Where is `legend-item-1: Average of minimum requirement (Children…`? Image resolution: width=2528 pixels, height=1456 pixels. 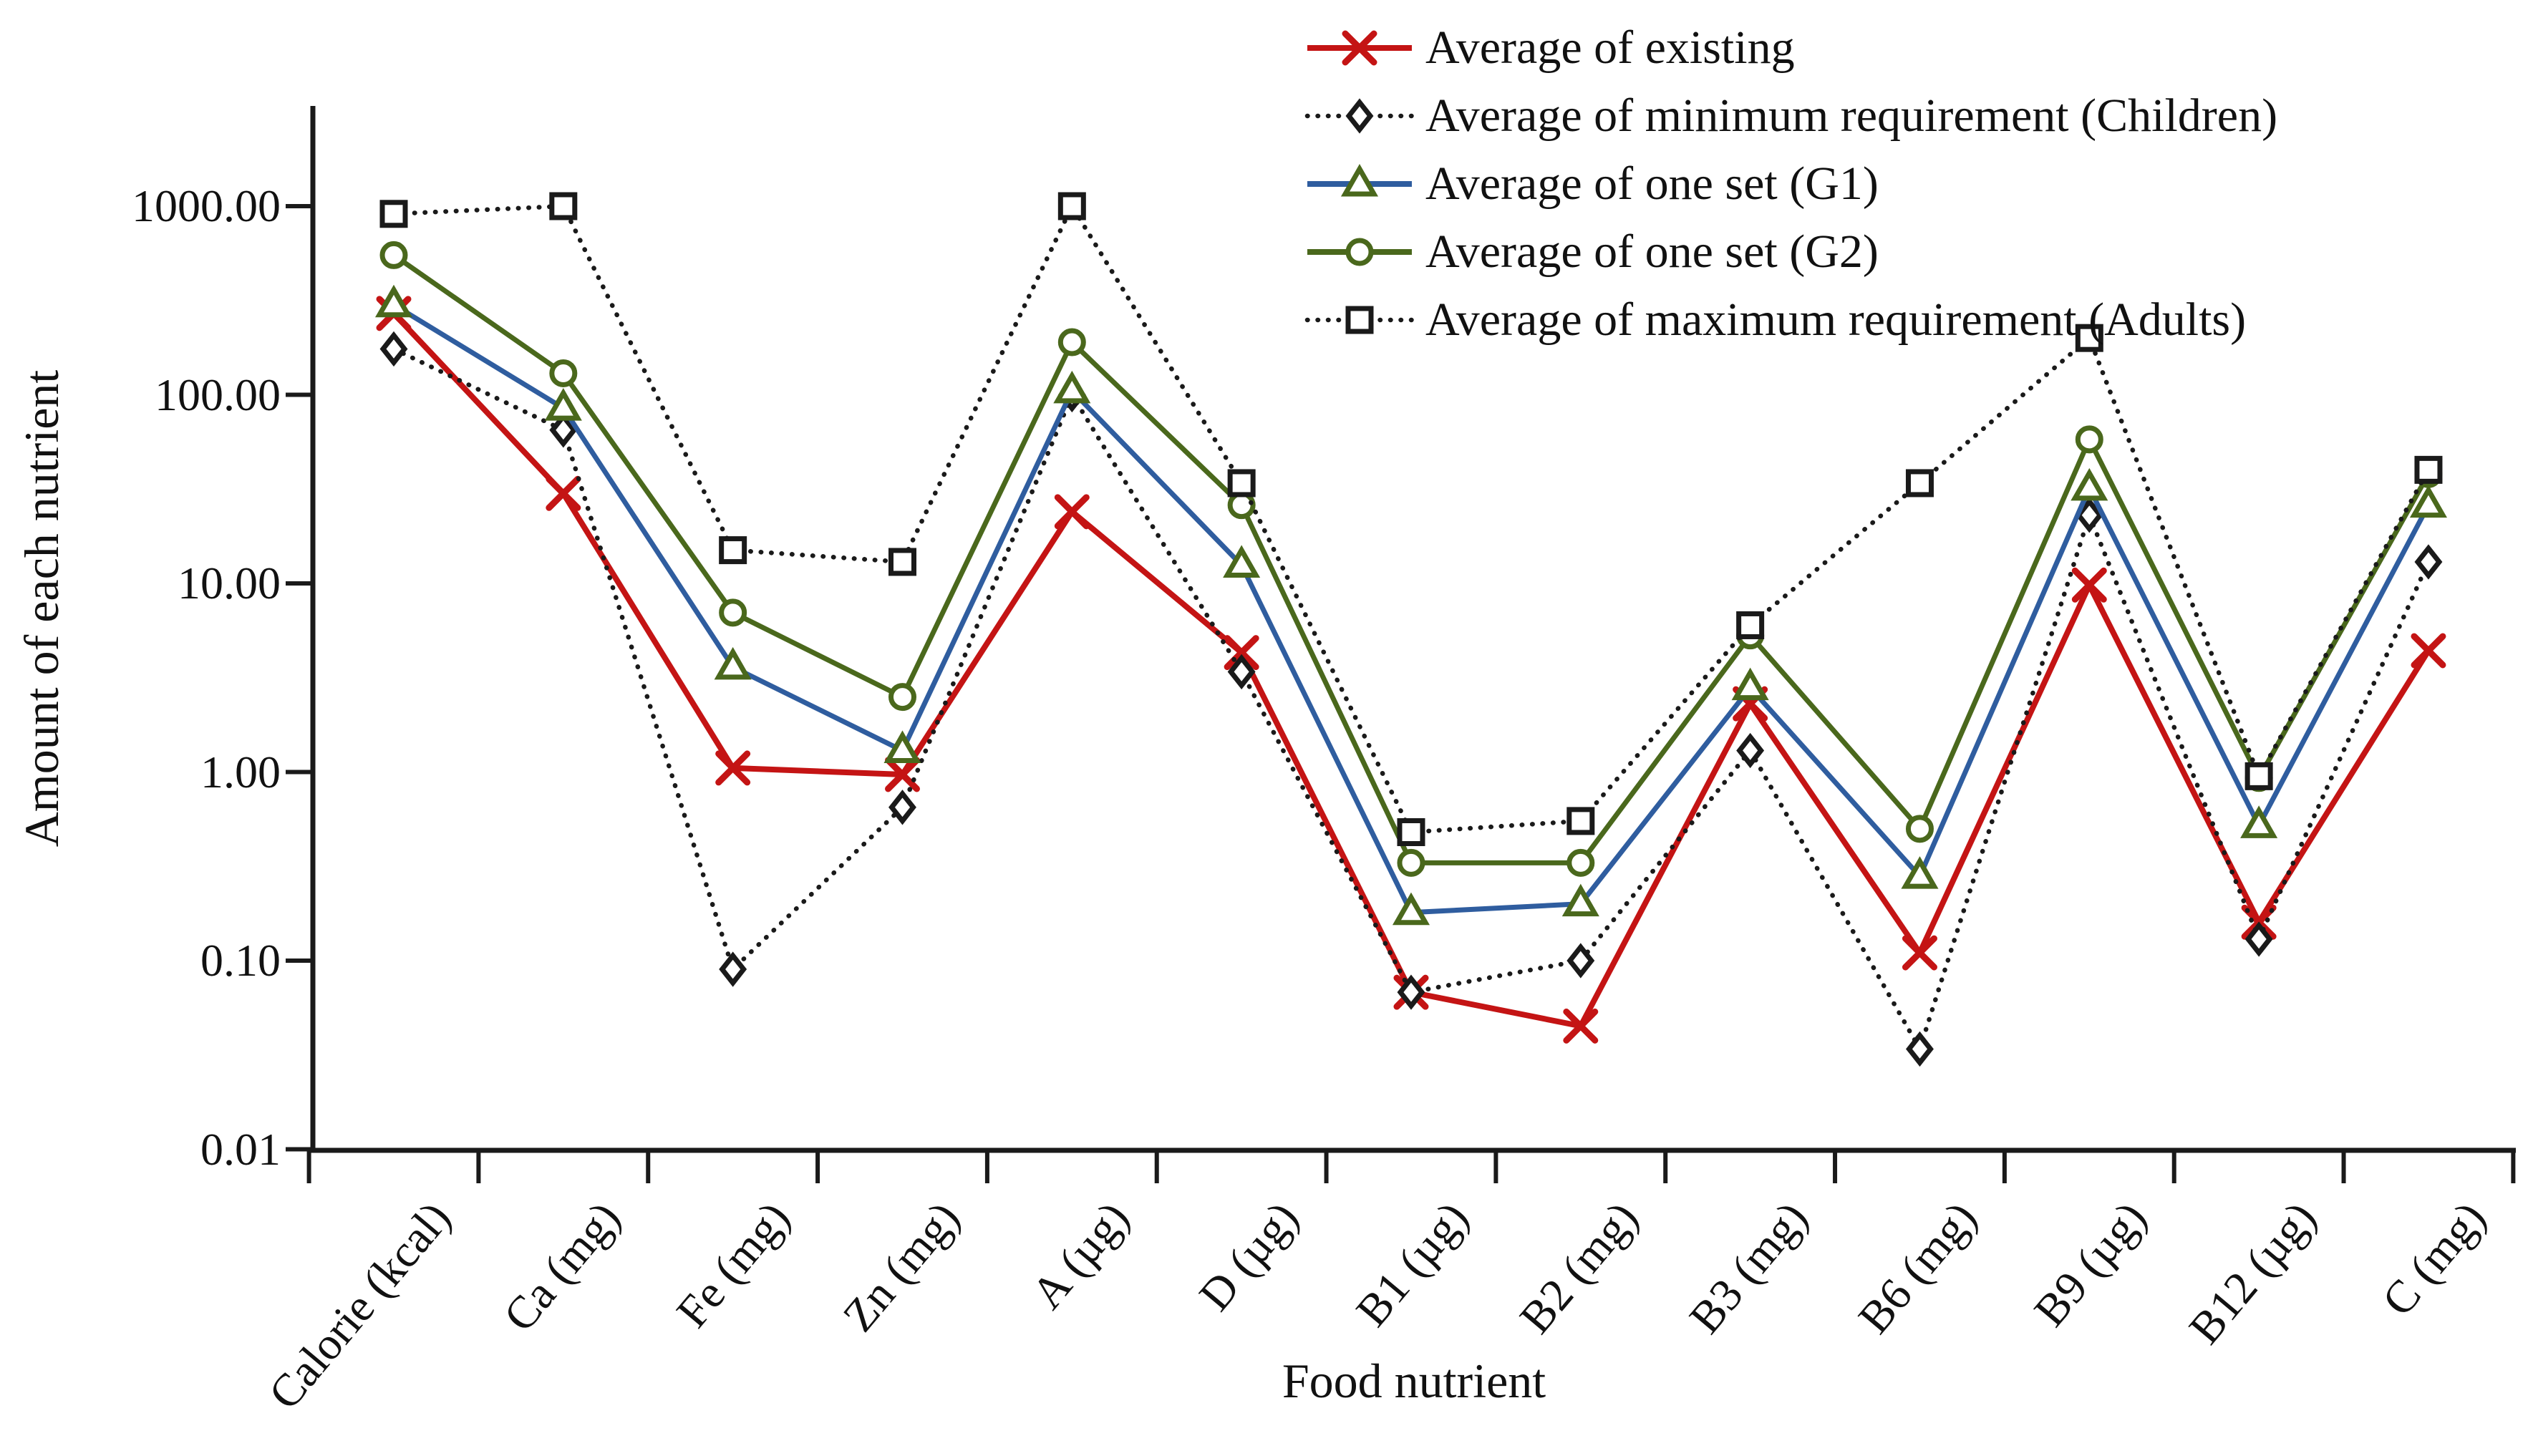
legend-item-1: Average of minimum requirement (Children… is located at coordinates (1790, 116).